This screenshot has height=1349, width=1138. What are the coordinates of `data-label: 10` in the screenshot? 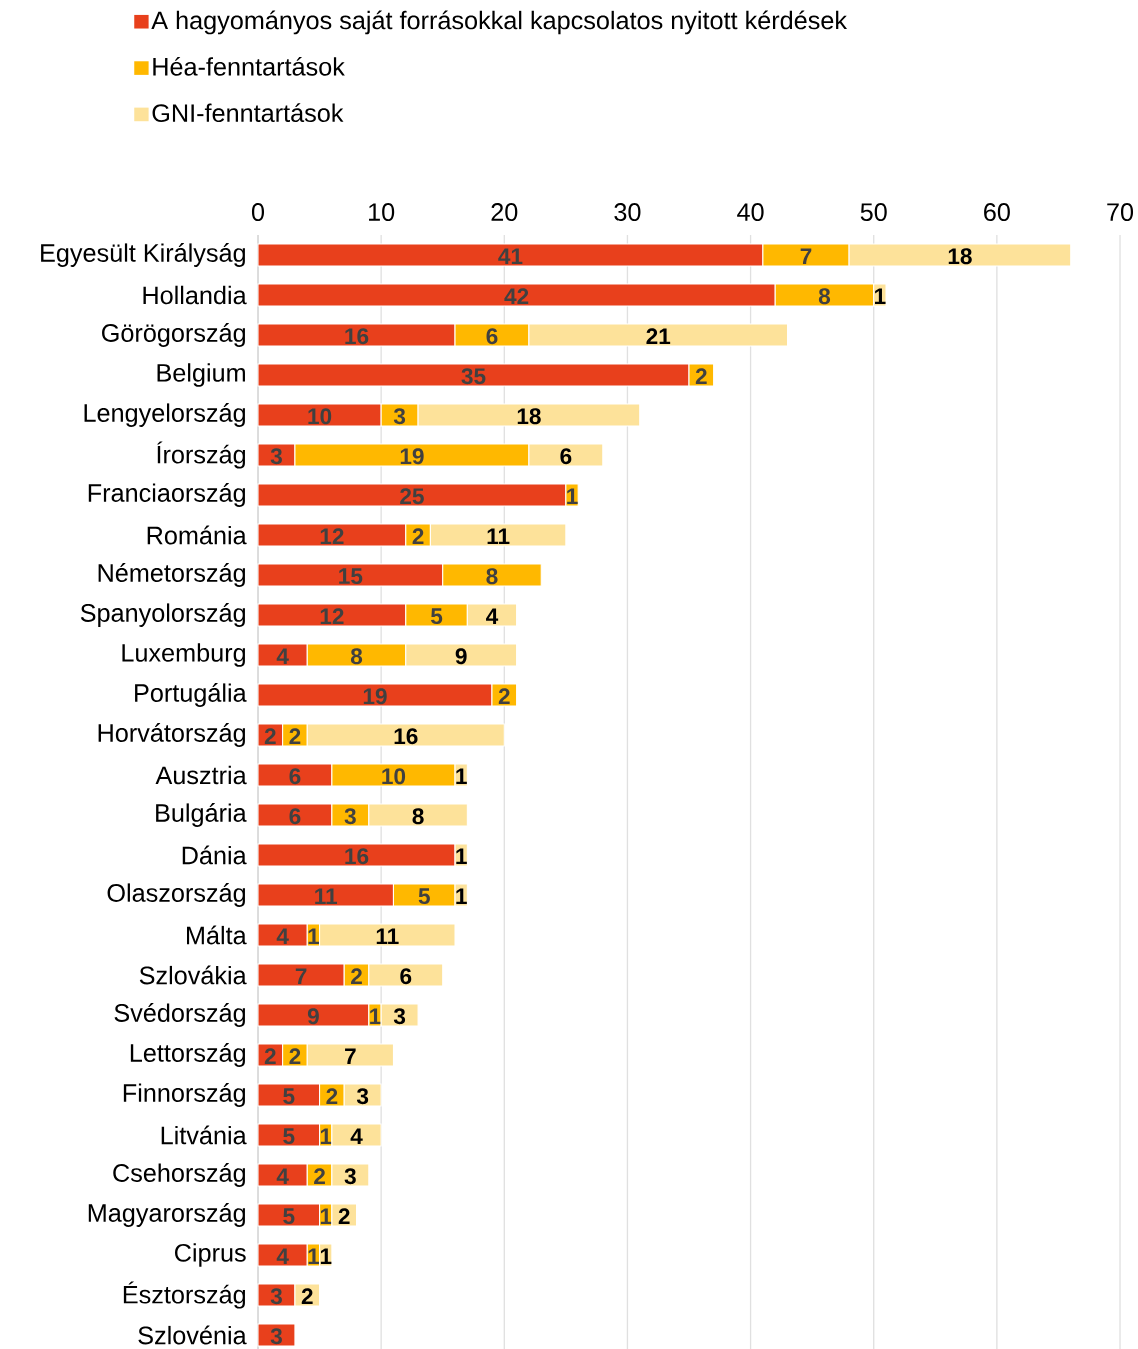 It's located at (320, 416).